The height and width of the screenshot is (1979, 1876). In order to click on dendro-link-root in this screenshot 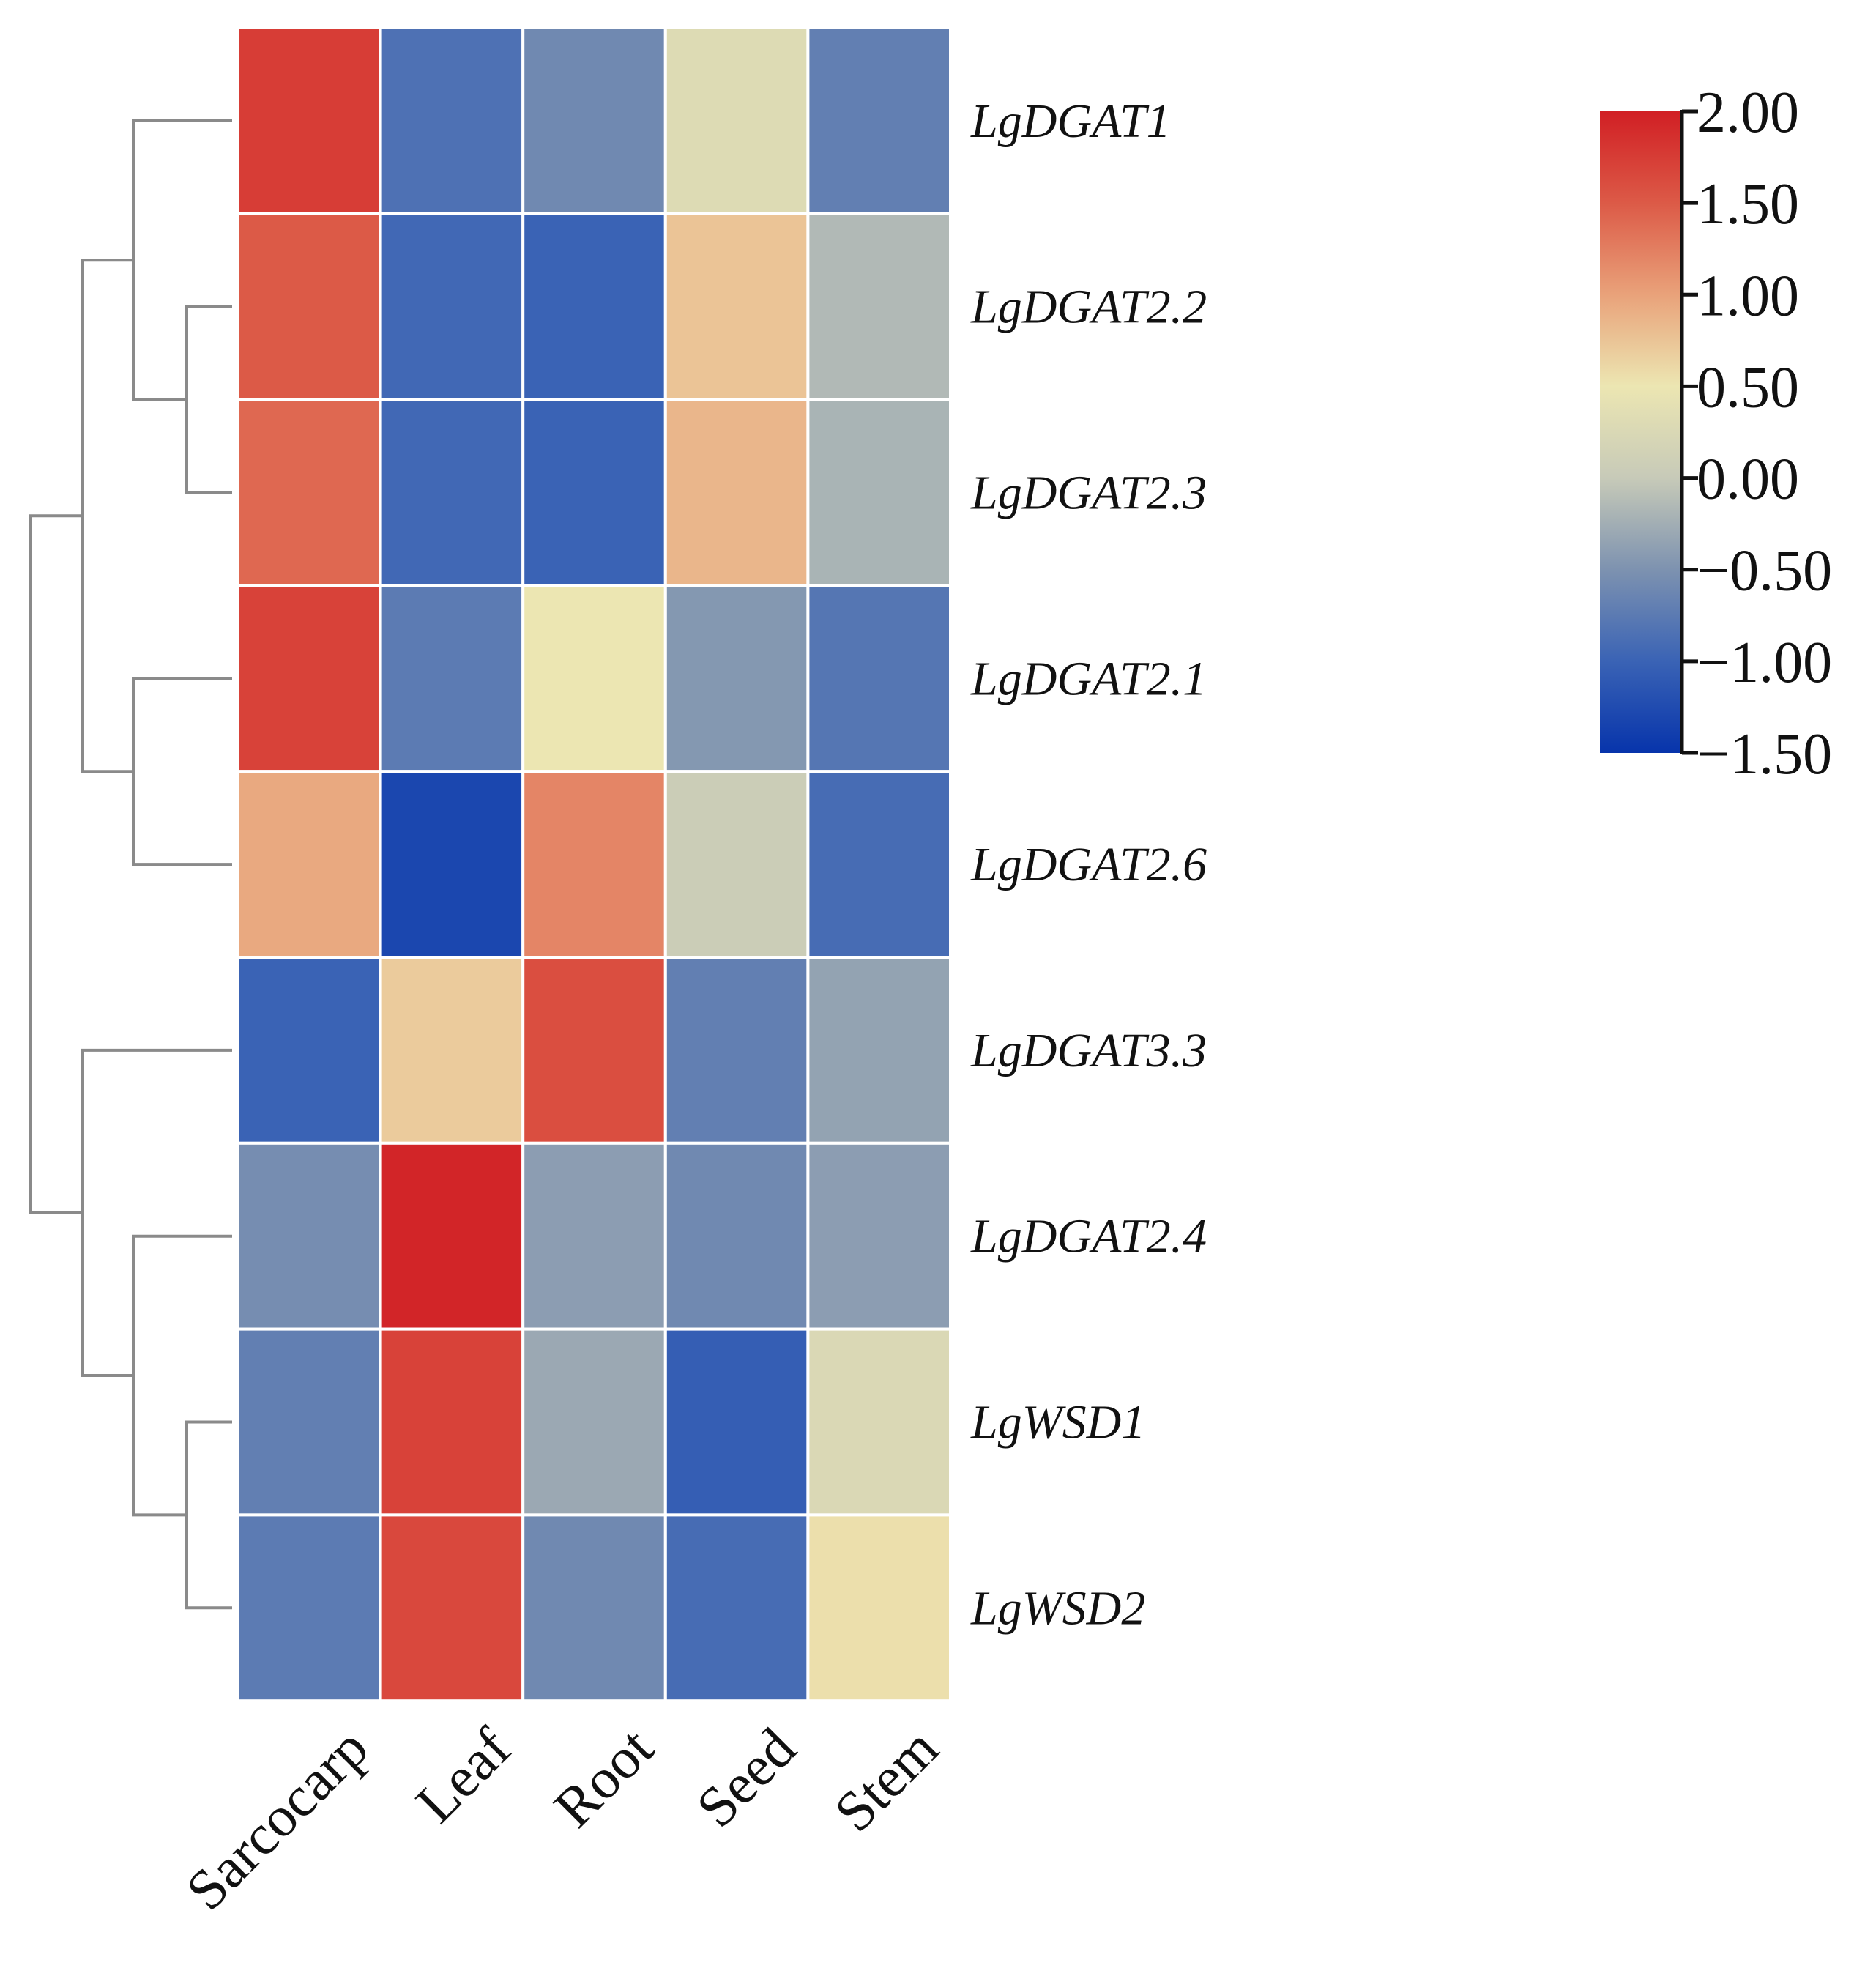, I will do `click(56, 864)`.